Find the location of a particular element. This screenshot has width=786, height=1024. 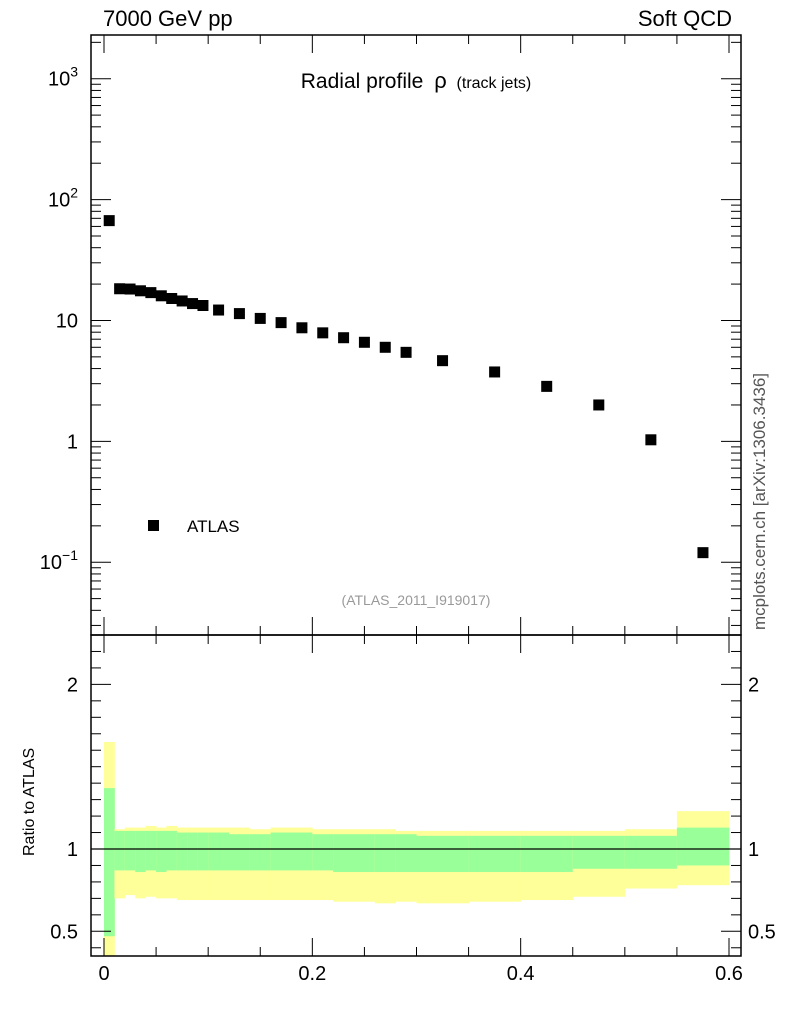

ratio-y-tick-label-right-2: 2 is located at coordinates (753, 685).